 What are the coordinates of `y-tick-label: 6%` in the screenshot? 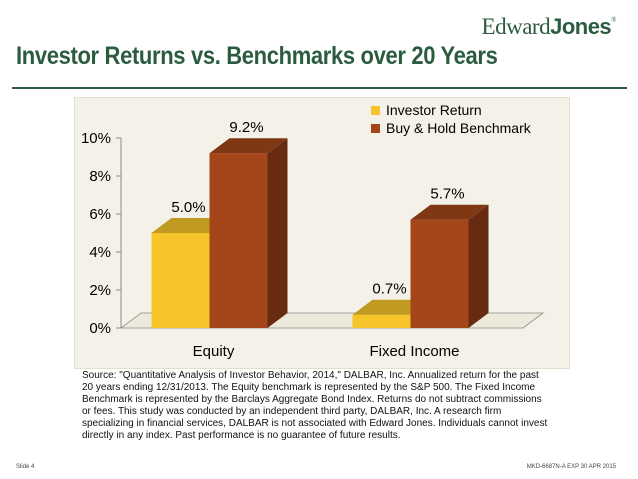 It's located at (100, 214).